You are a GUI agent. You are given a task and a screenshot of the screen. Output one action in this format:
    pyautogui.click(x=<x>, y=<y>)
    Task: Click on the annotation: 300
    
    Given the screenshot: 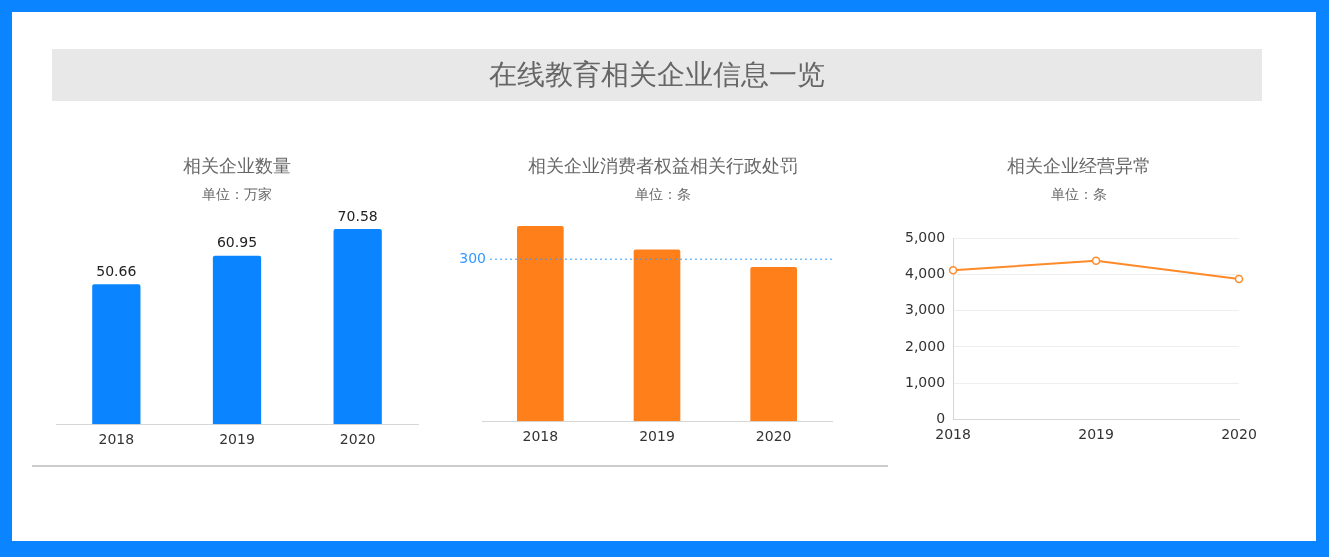 What is the action you would take?
    pyautogui.click(x=472, y=257)
    